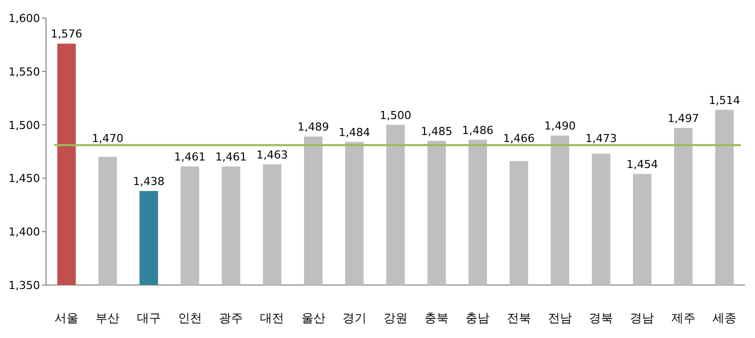 The width and height of the screenshot is (755, 338). Describe the element at coordinates (560, 125) in the screenshot. I see `data-label: 1,490` at that location.